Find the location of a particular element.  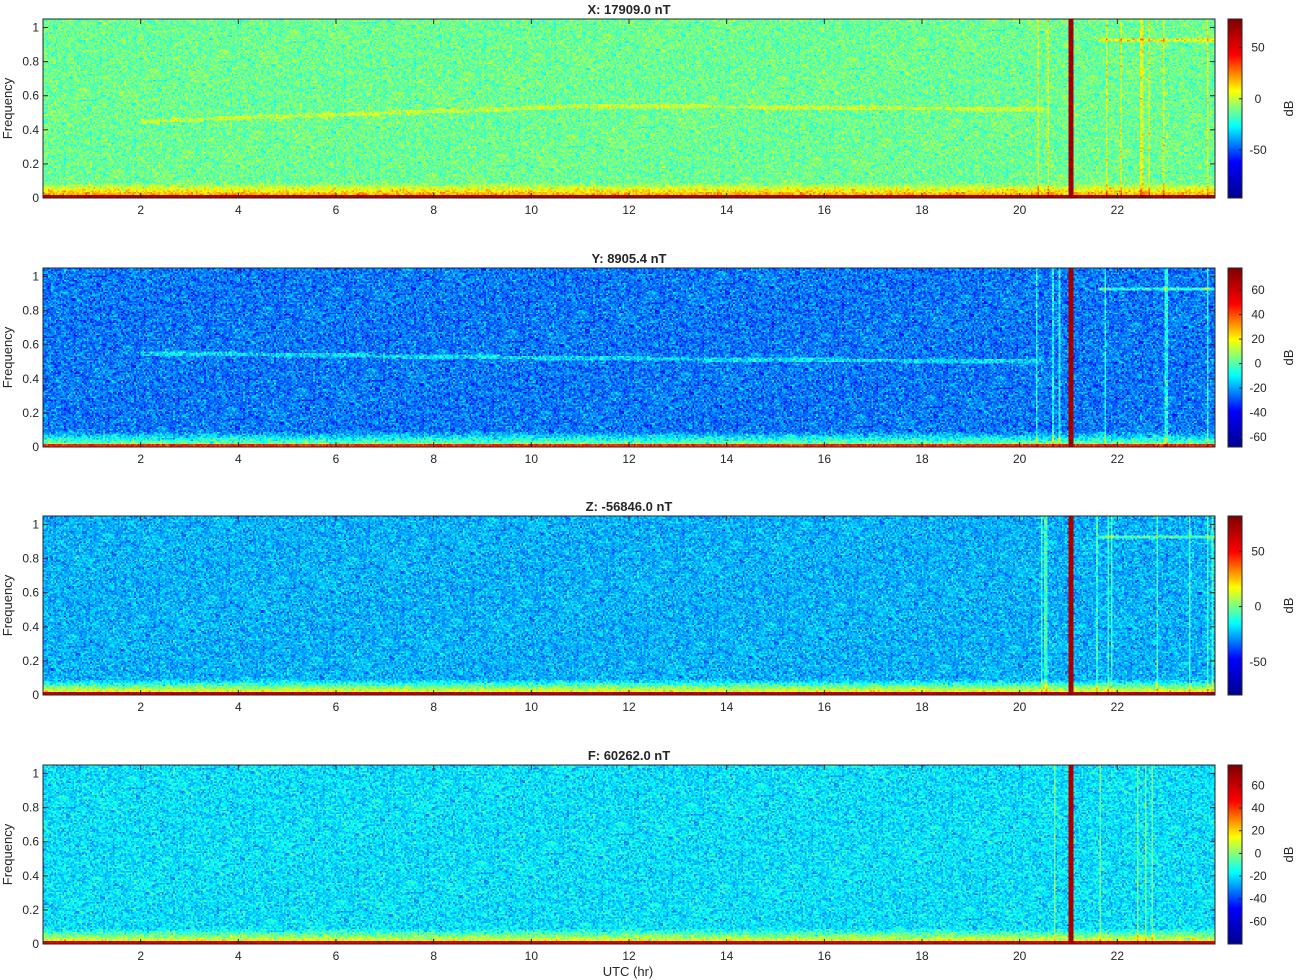

panel-title: F: 60262.0 nT is located at coordinates (629, 755).